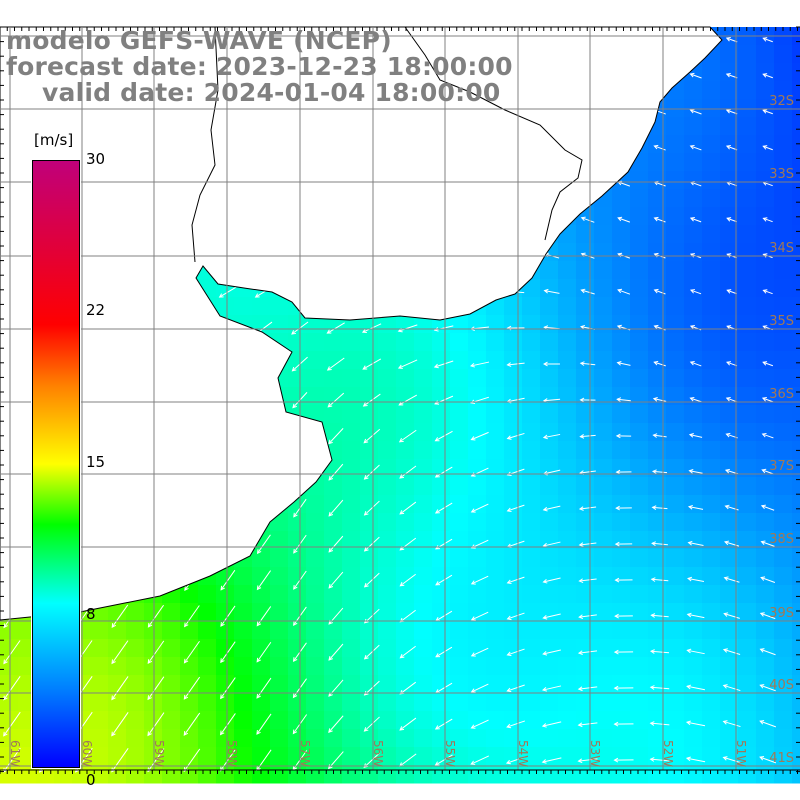  What do you see at coordinates (493, 133) in the screenshot?
I see `lagoon-shoreline` at bounding box center [493, 133].